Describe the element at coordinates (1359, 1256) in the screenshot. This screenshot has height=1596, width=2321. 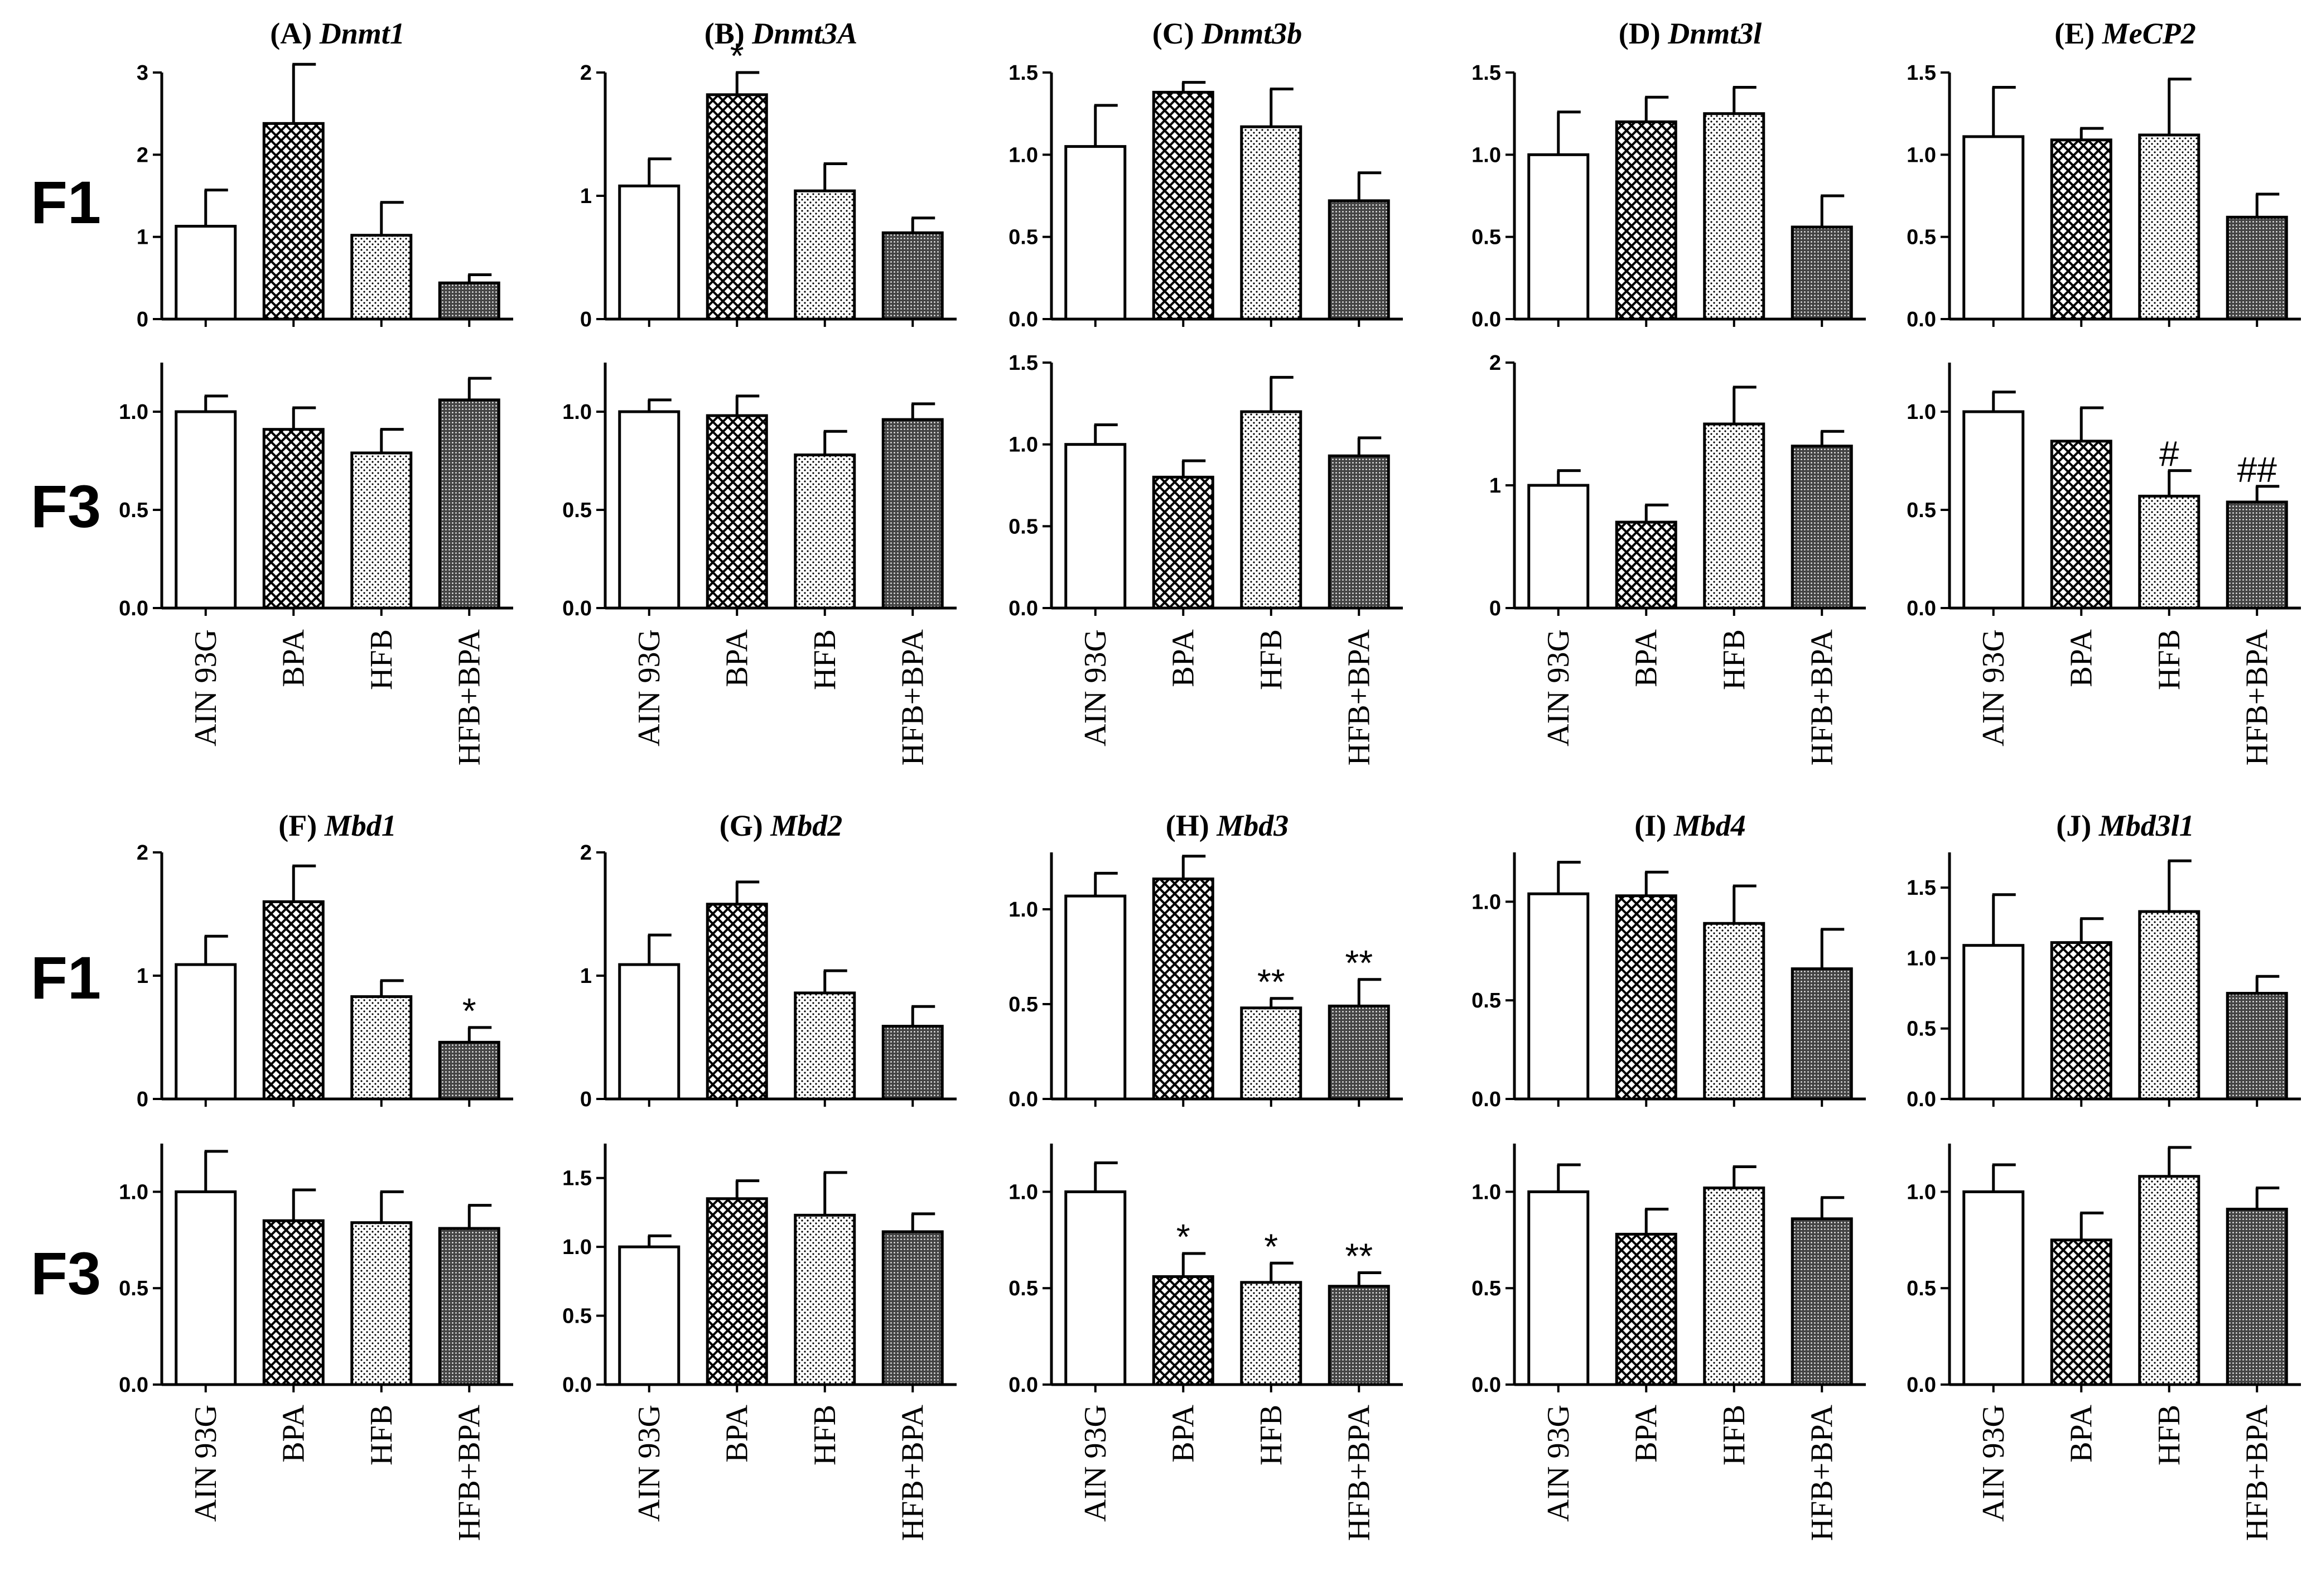
I see `significance-marker: **` at that location.